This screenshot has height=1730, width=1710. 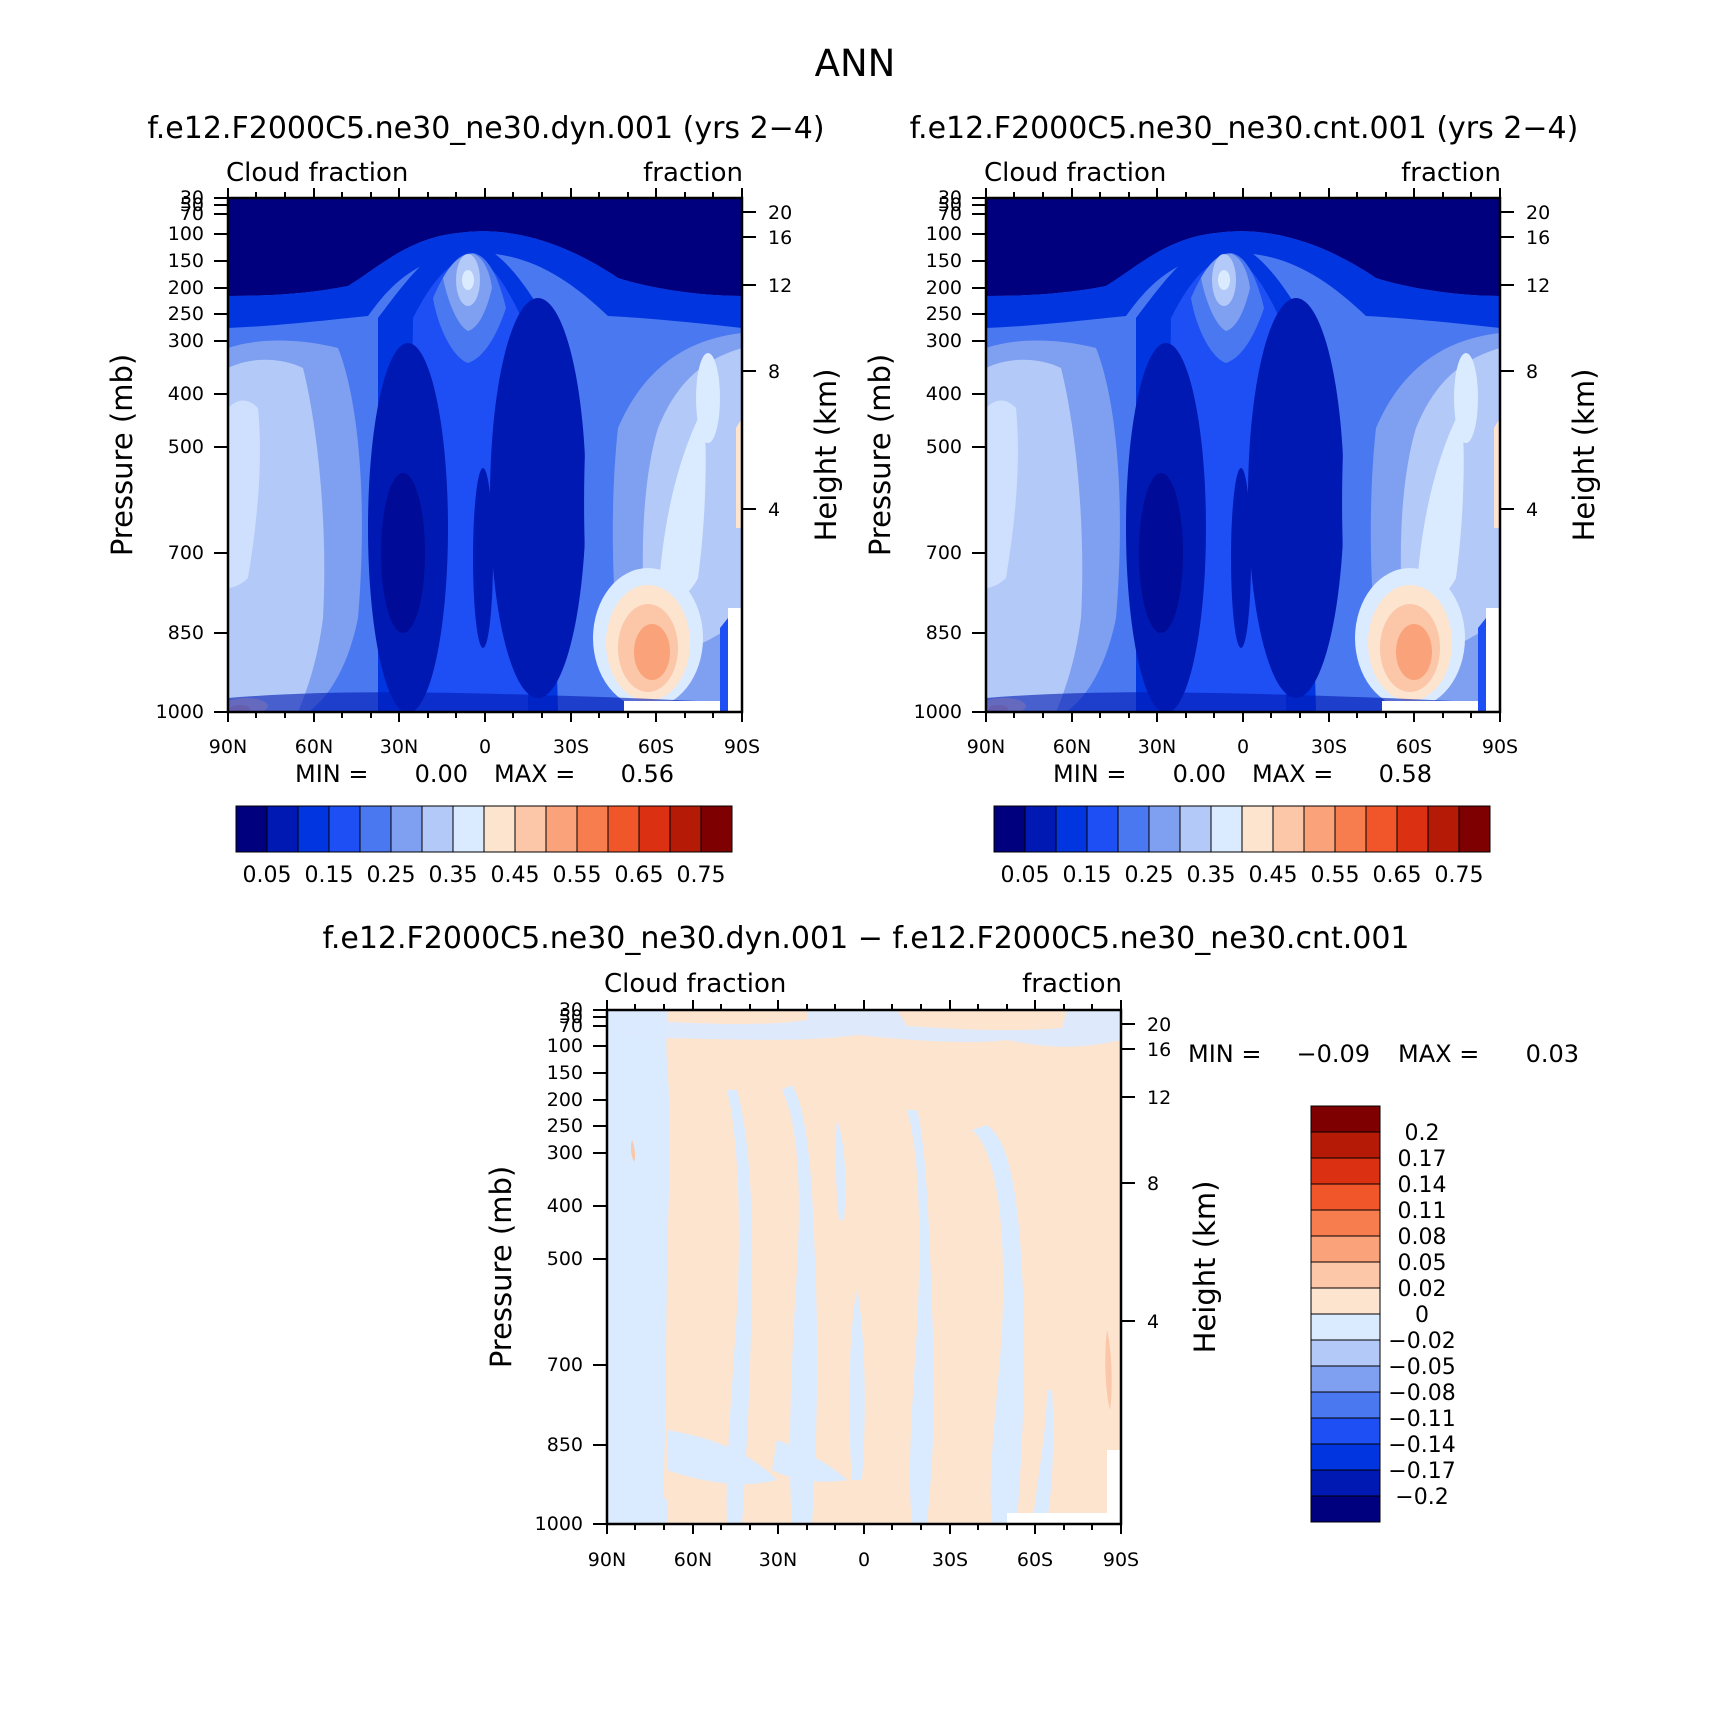 I want to click on colorbar-label: −0.08, so click(x=1421, y=1393).